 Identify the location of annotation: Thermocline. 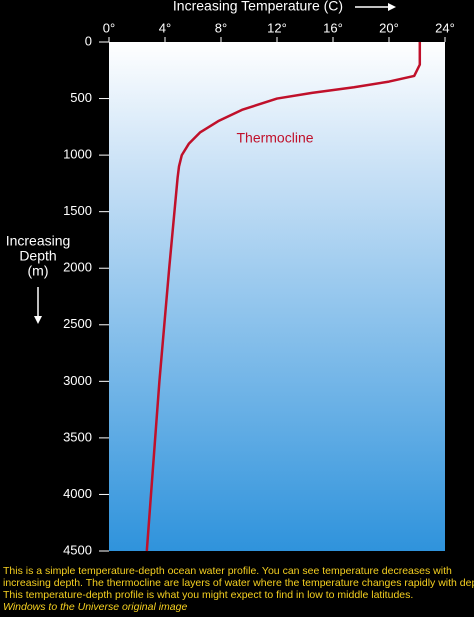
(274, 138).